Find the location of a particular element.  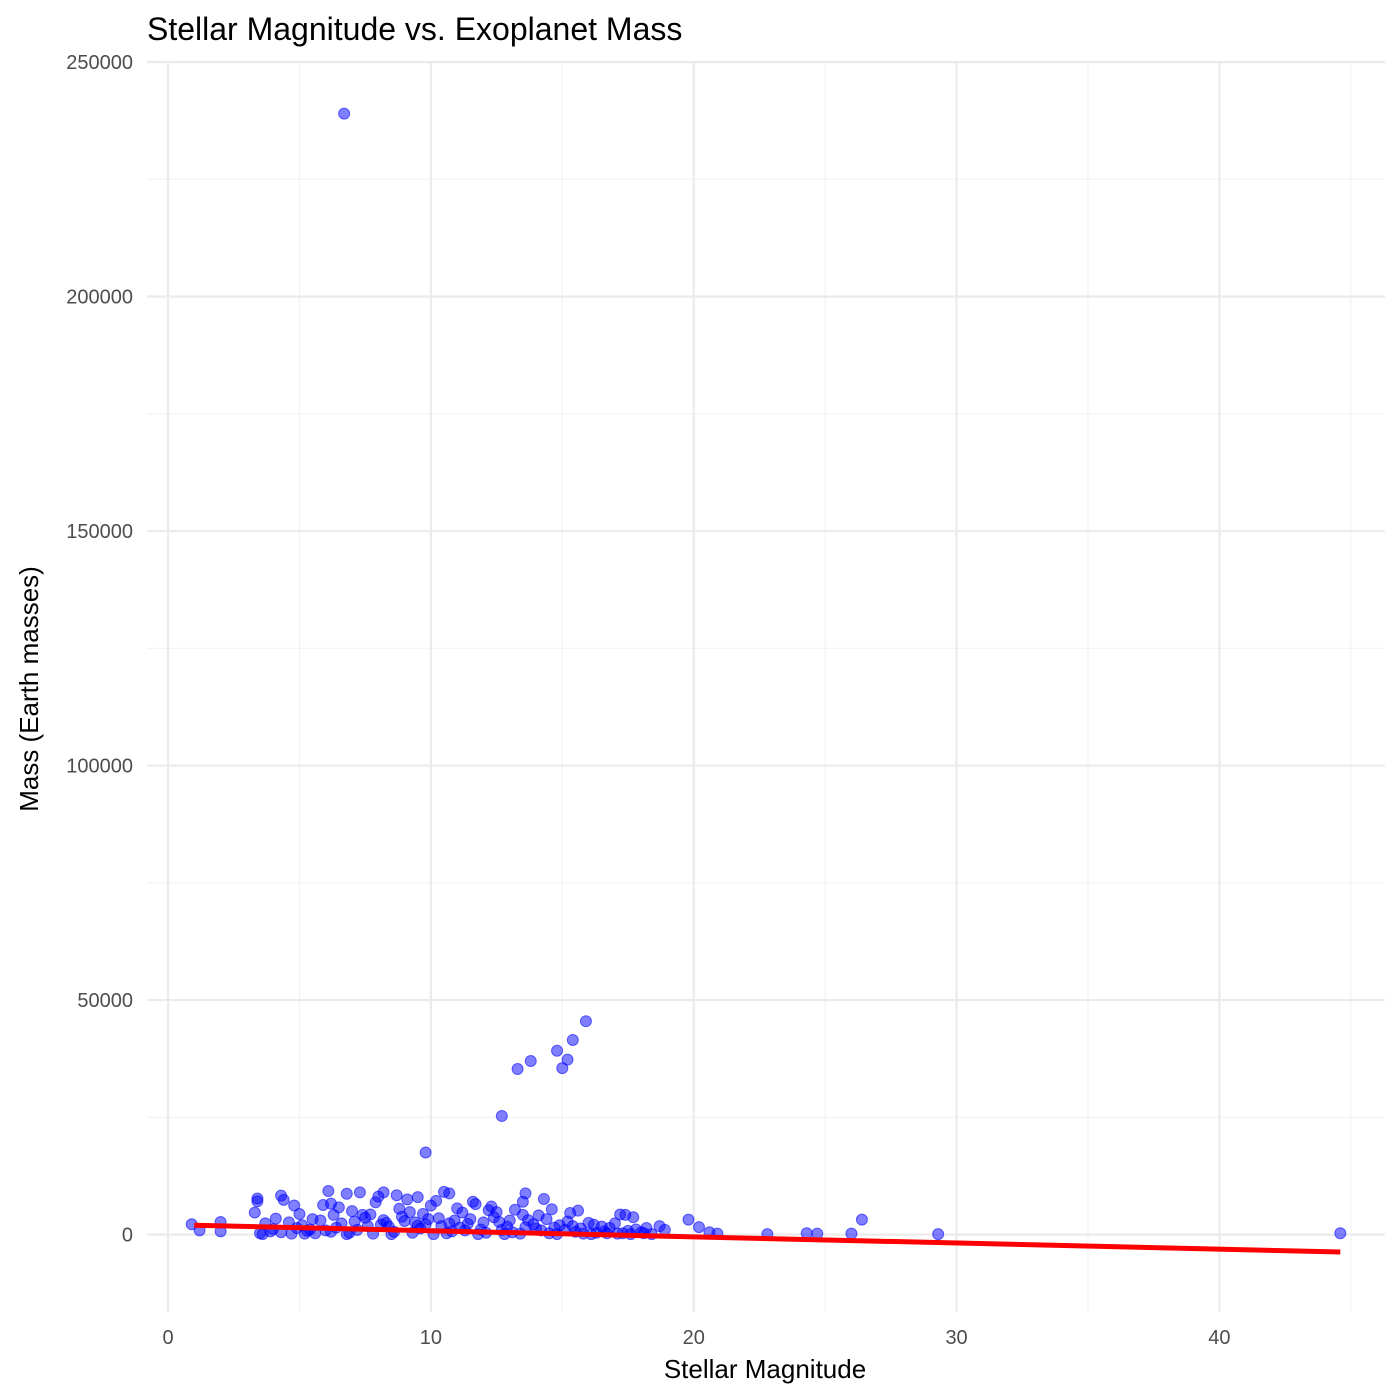

x-tick-label: 20 is located at coordinates (694, 1338).